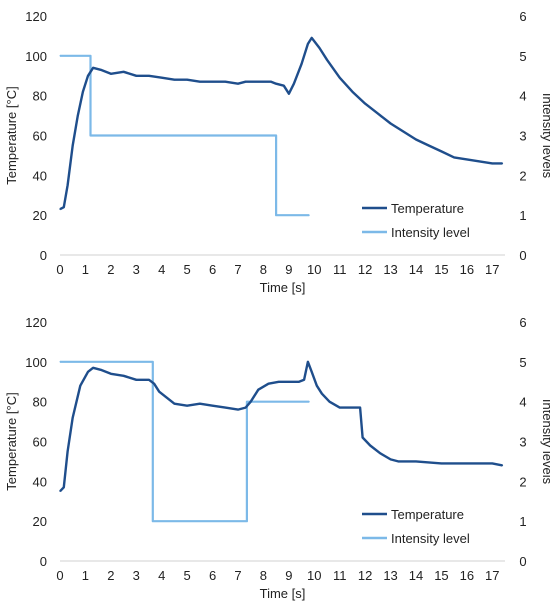 The image size is (550, 611). Describe the element at coordinates (416, 526) in the screenshot. I see `bottom-legend: Temperature Intensity level` at that location.